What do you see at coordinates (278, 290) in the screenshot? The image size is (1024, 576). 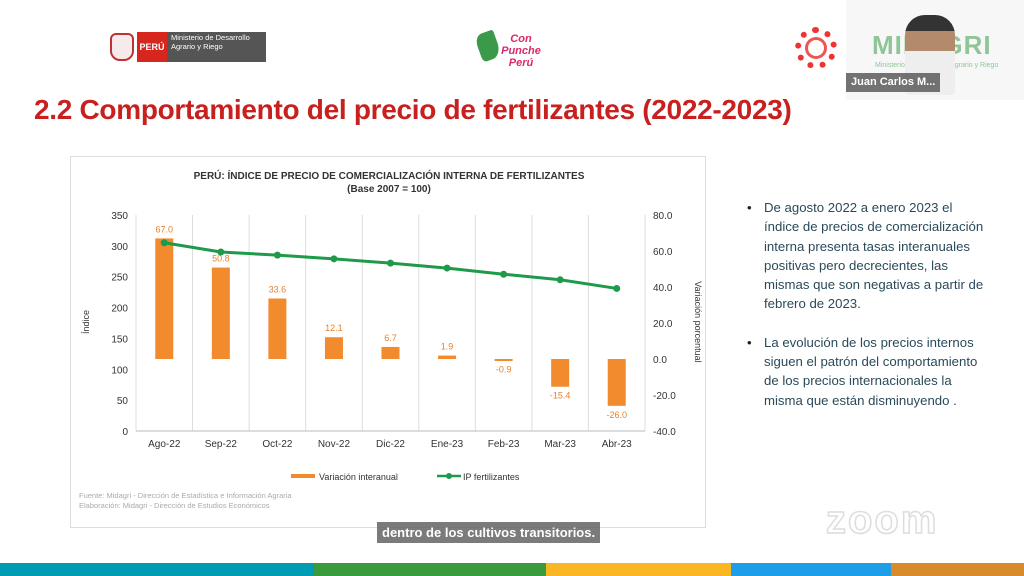 I see `bar-data-label: 33.6` at bounding box center [278, 290].